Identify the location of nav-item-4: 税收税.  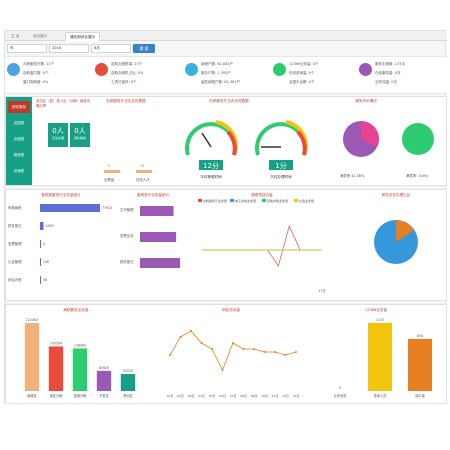
(19, 155).